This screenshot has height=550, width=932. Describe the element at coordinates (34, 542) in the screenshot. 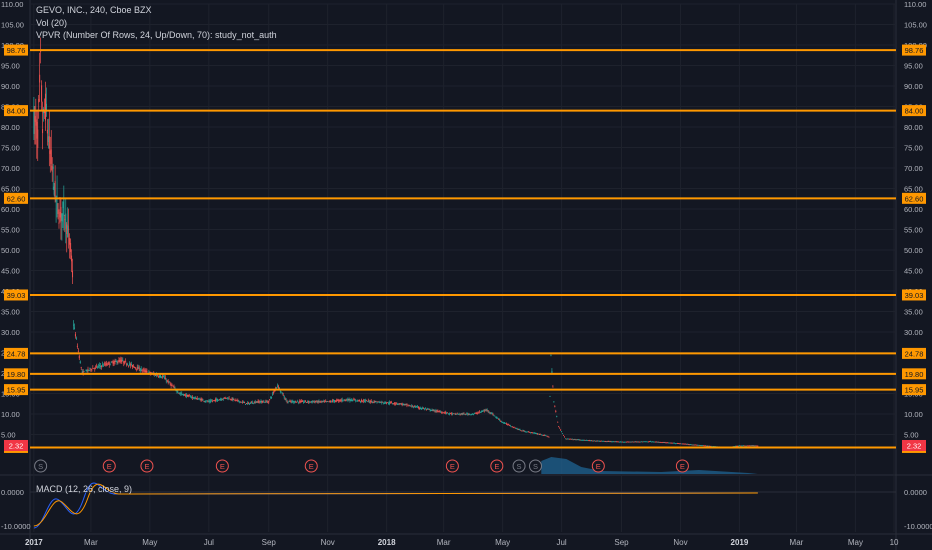

I see `x-tick-label: 2017` at that location.